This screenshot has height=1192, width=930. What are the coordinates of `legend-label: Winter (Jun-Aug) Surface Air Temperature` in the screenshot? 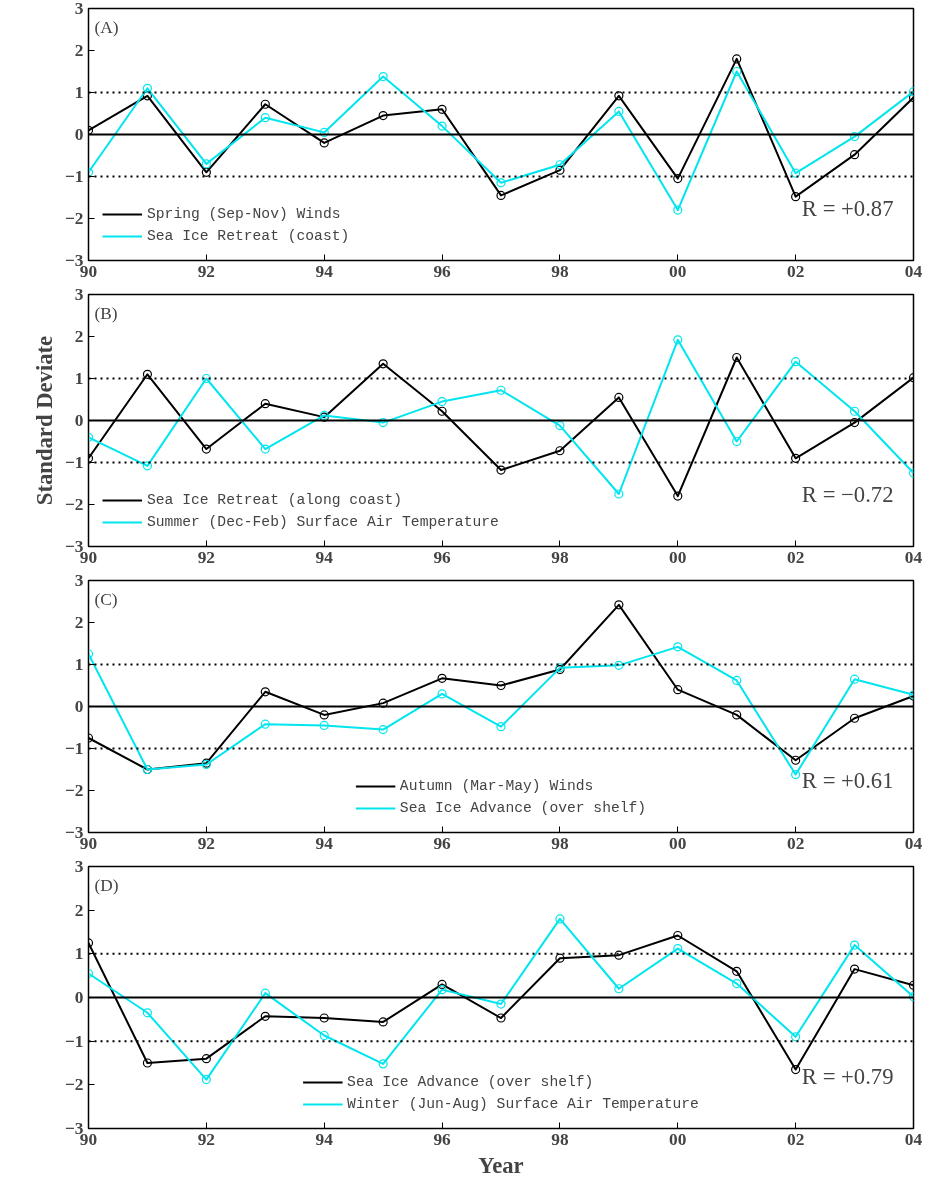 It's located at (523, 1104).